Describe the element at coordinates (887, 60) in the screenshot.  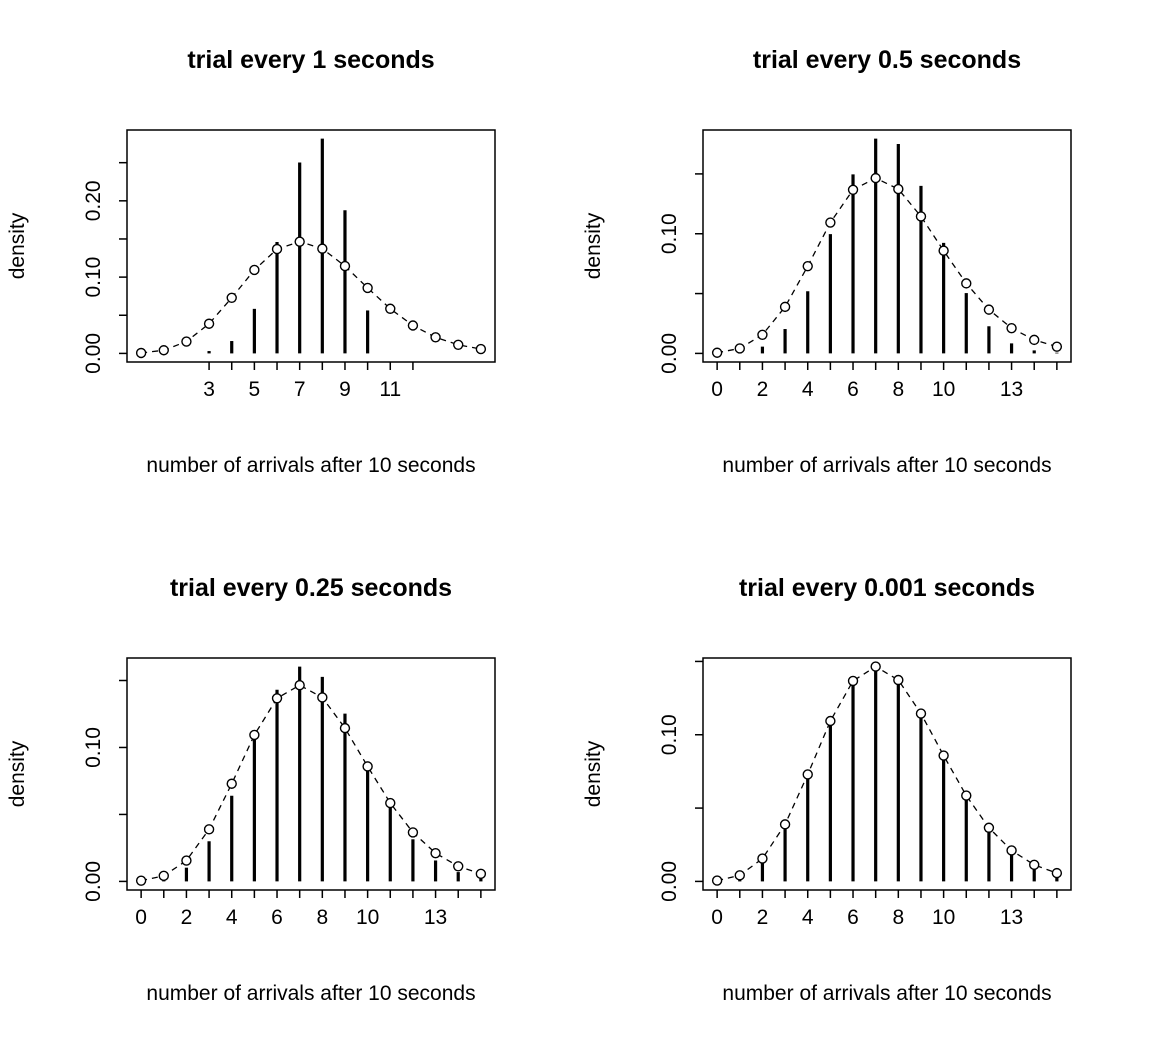
I see `panel-title: trial every 0.5 seconds` at that location.